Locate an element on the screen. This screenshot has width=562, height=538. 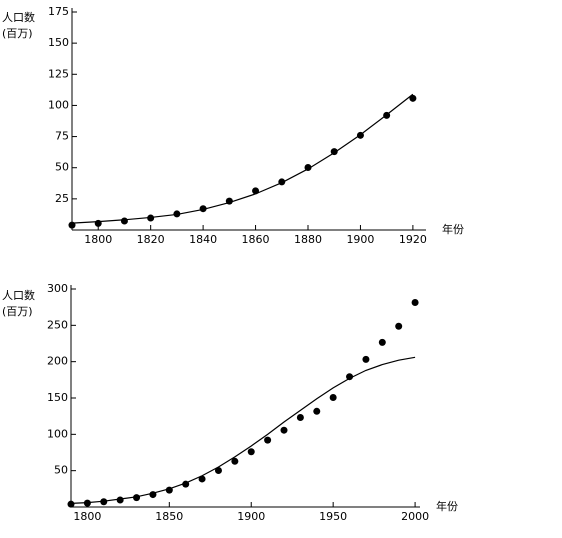
x-tick-label: 2000 is located at coordinates (415, 516).